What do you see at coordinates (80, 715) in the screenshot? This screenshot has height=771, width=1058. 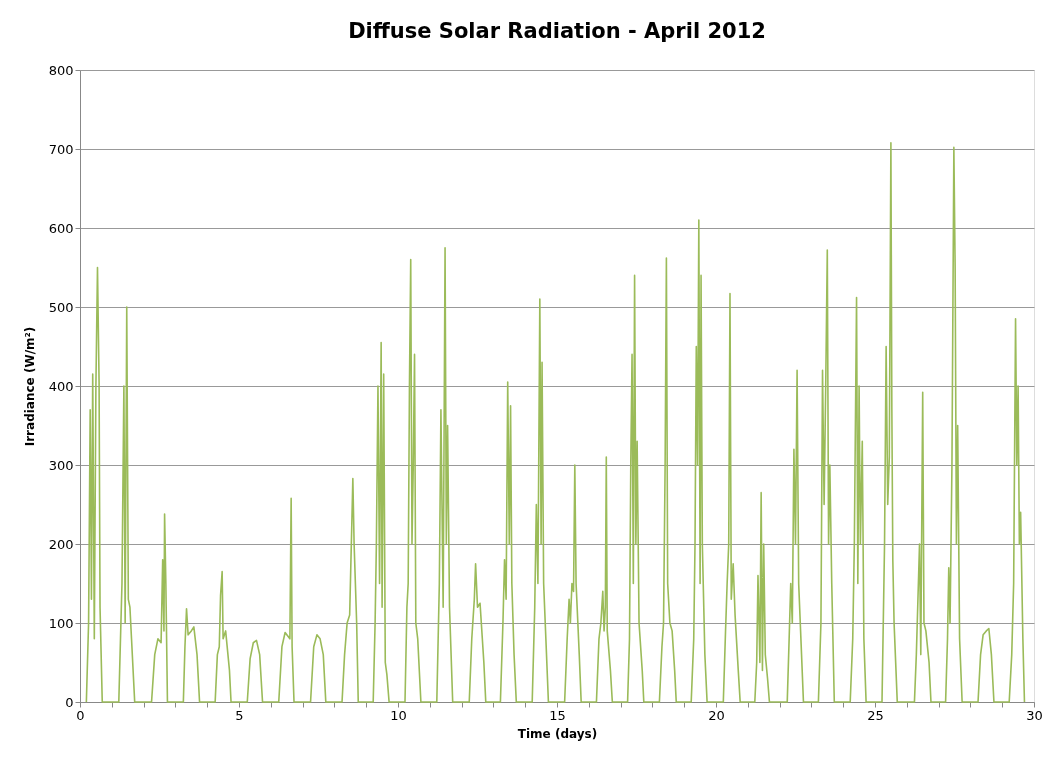 I see `x-tick-label: 0` at bounding box center [80, 715].